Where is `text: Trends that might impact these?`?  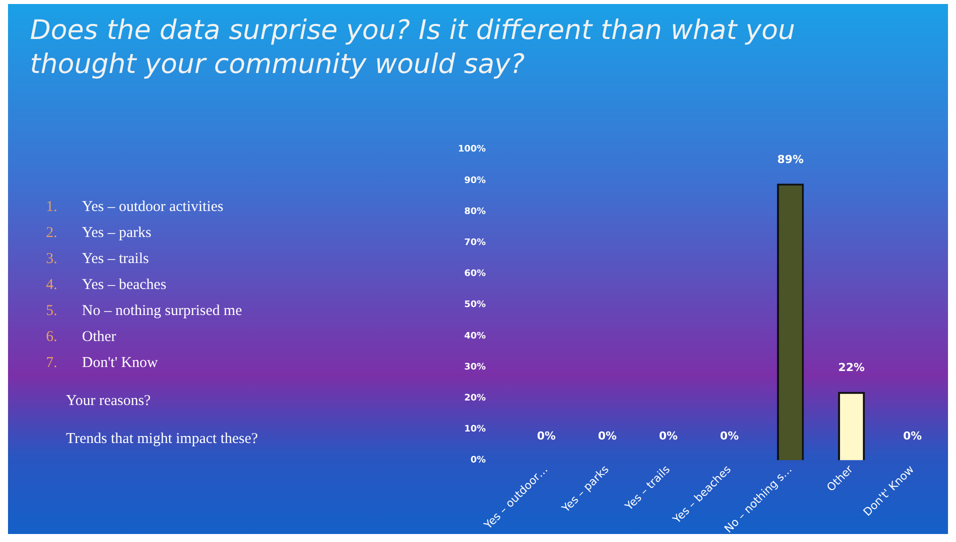 text: Trends that might impact these? is located at coordinates (162, 439).